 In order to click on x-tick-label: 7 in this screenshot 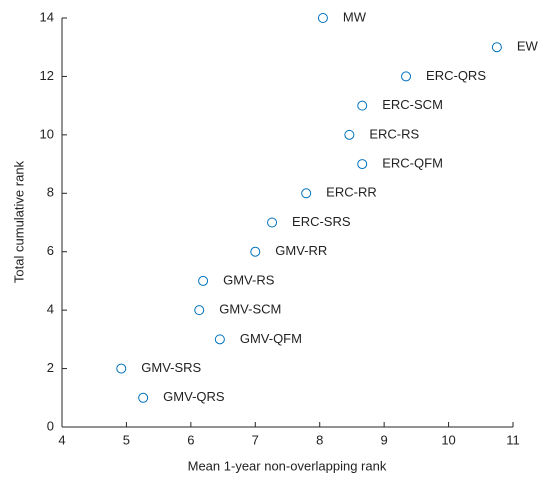, I will do `click(255, 439)`.